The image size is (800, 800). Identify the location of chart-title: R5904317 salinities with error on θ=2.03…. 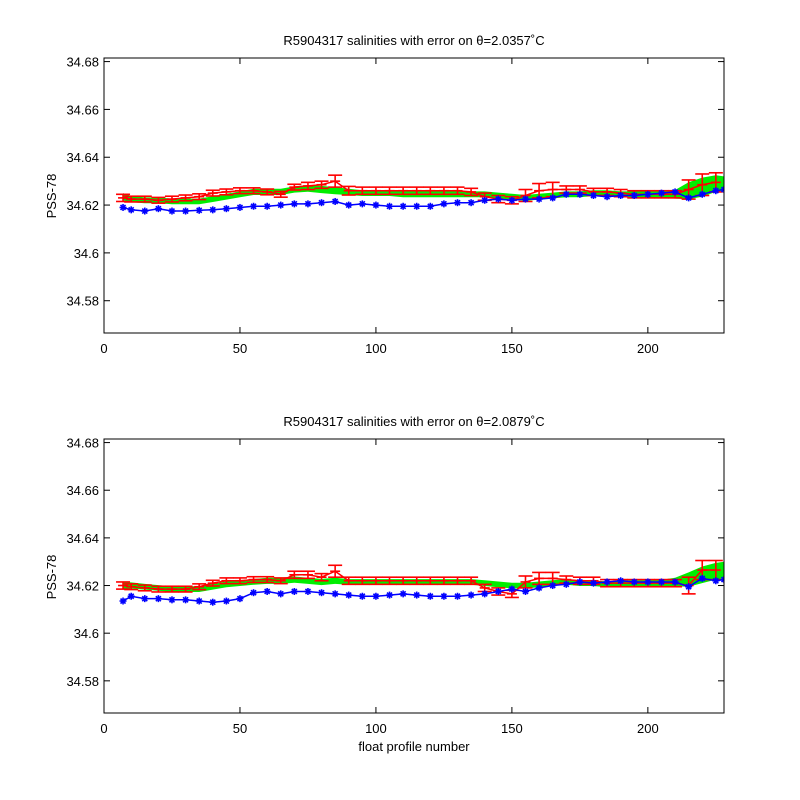
(413, 40).